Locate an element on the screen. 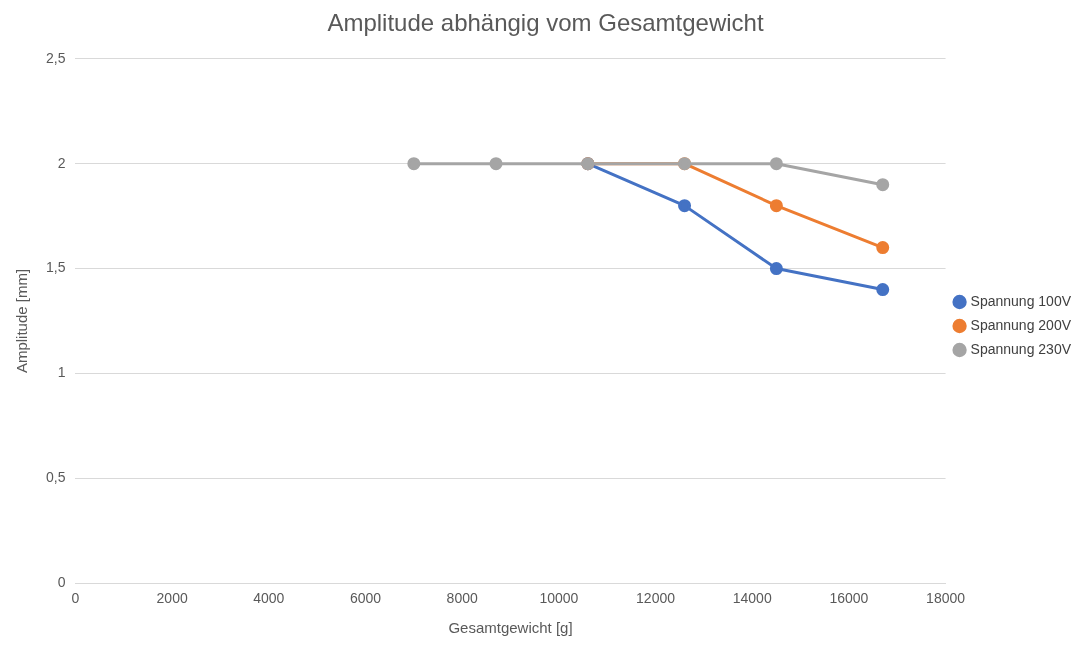 Image resolution: width=1091 pixels, height=652 pixels. chart-title: Amplitude abhängig vom Gesamtgewicht is located at coordinates (545, 23).